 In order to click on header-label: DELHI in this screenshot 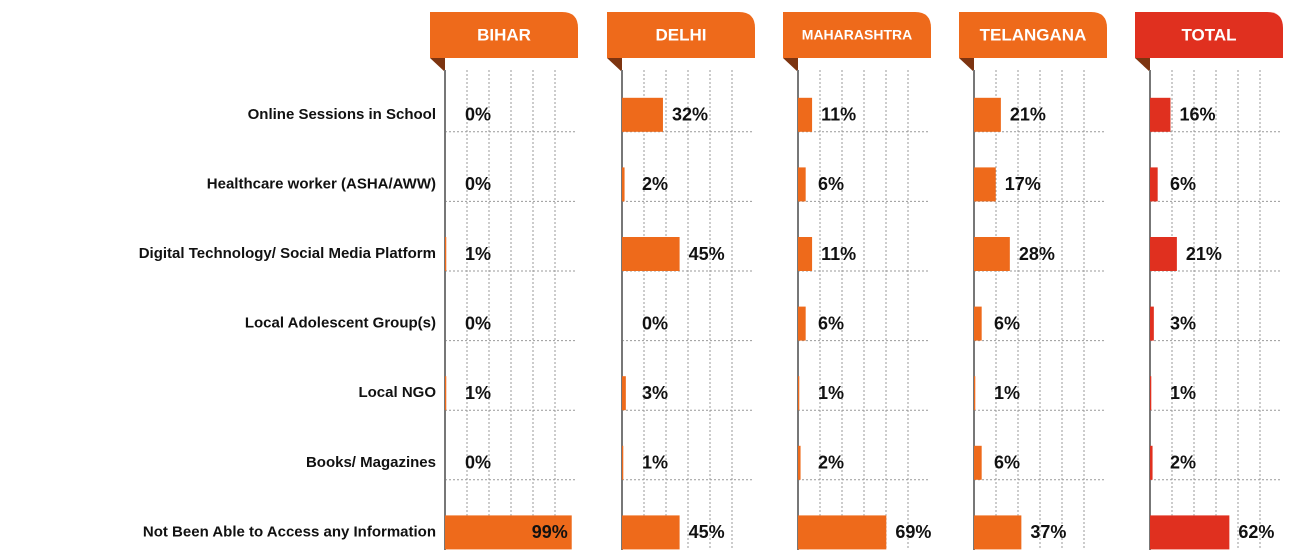, I will do `click(681, 34)`.